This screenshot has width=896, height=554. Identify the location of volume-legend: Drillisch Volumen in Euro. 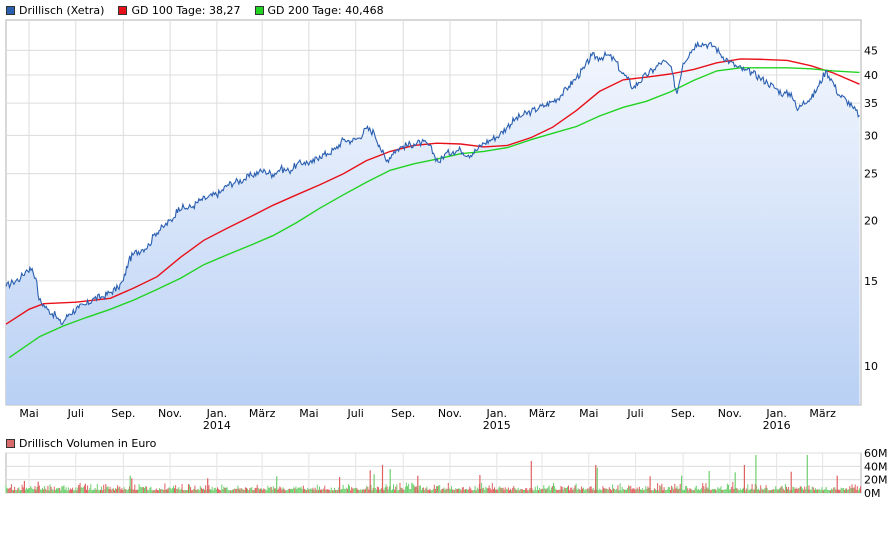
(81, 443).